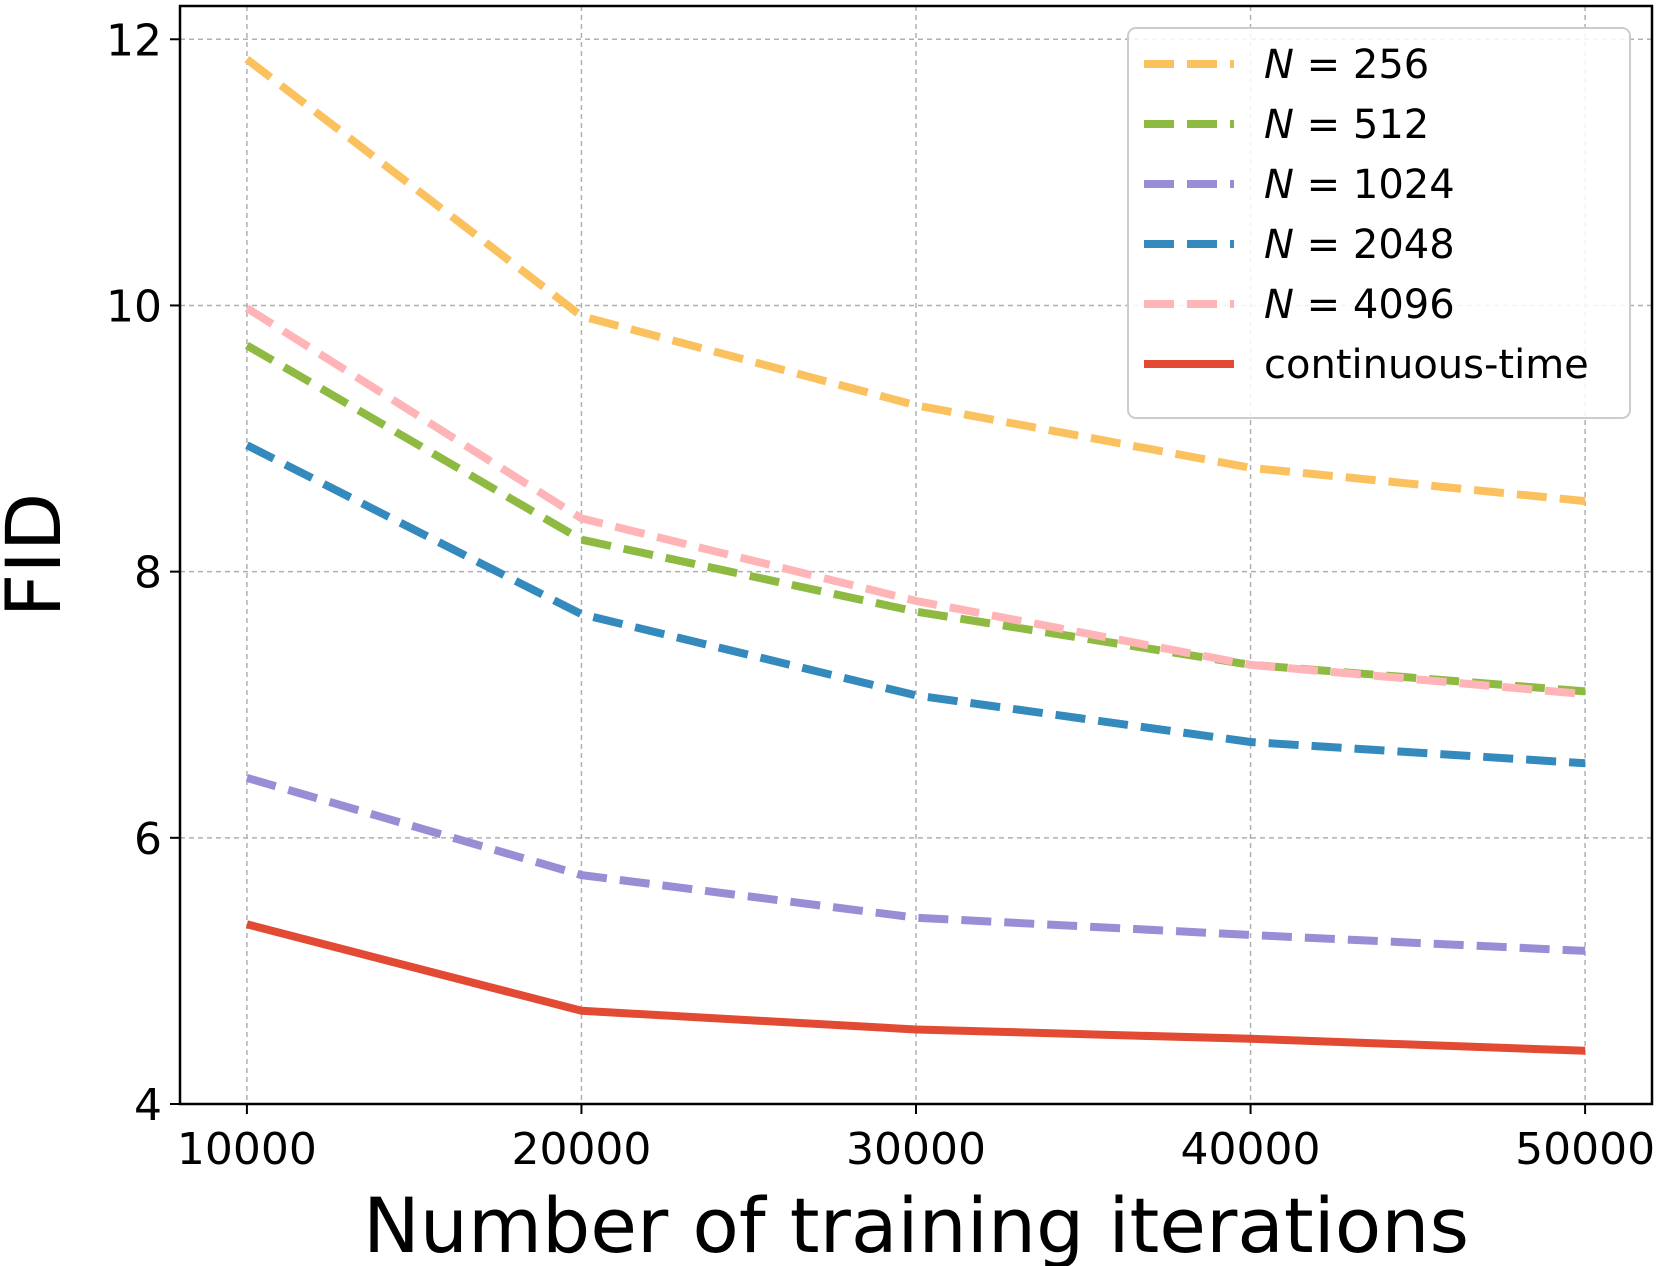  What do you see at coordinates (148, 573) in the screenshot?
I see `y-tick-label: 8` at bounding box center [148, 573].